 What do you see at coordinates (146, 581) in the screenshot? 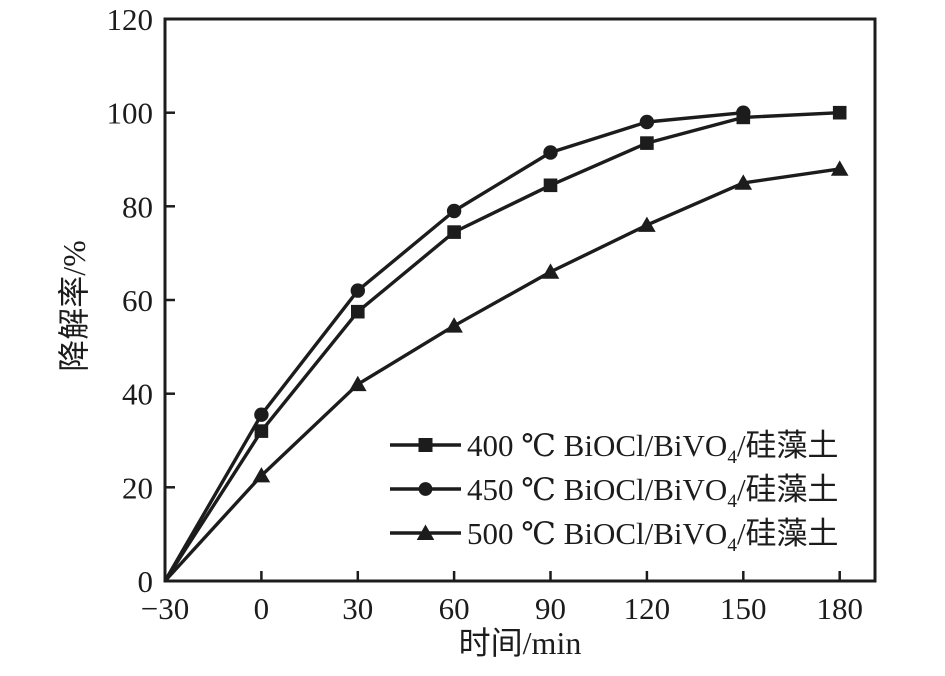
I see `y-tick-label: 0` at bounding box center [146, 581].